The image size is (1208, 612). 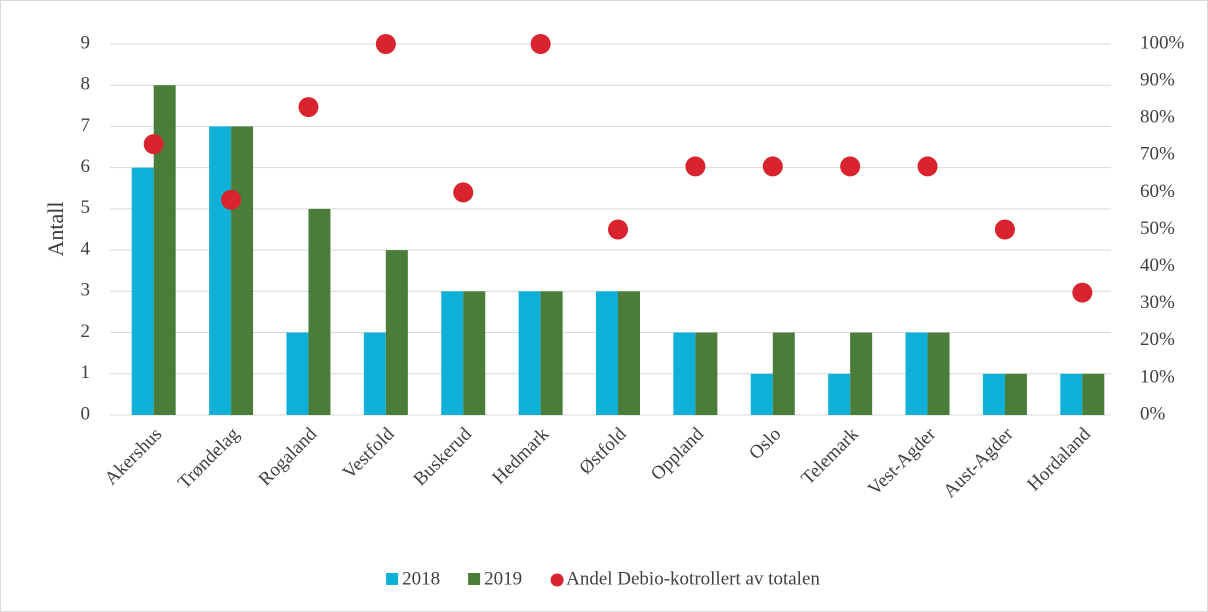 What do you see at coordinates (1157, 228) in the screenshot?
I see `y2-tick-label: 50%` at bounding box center [1157, 228].